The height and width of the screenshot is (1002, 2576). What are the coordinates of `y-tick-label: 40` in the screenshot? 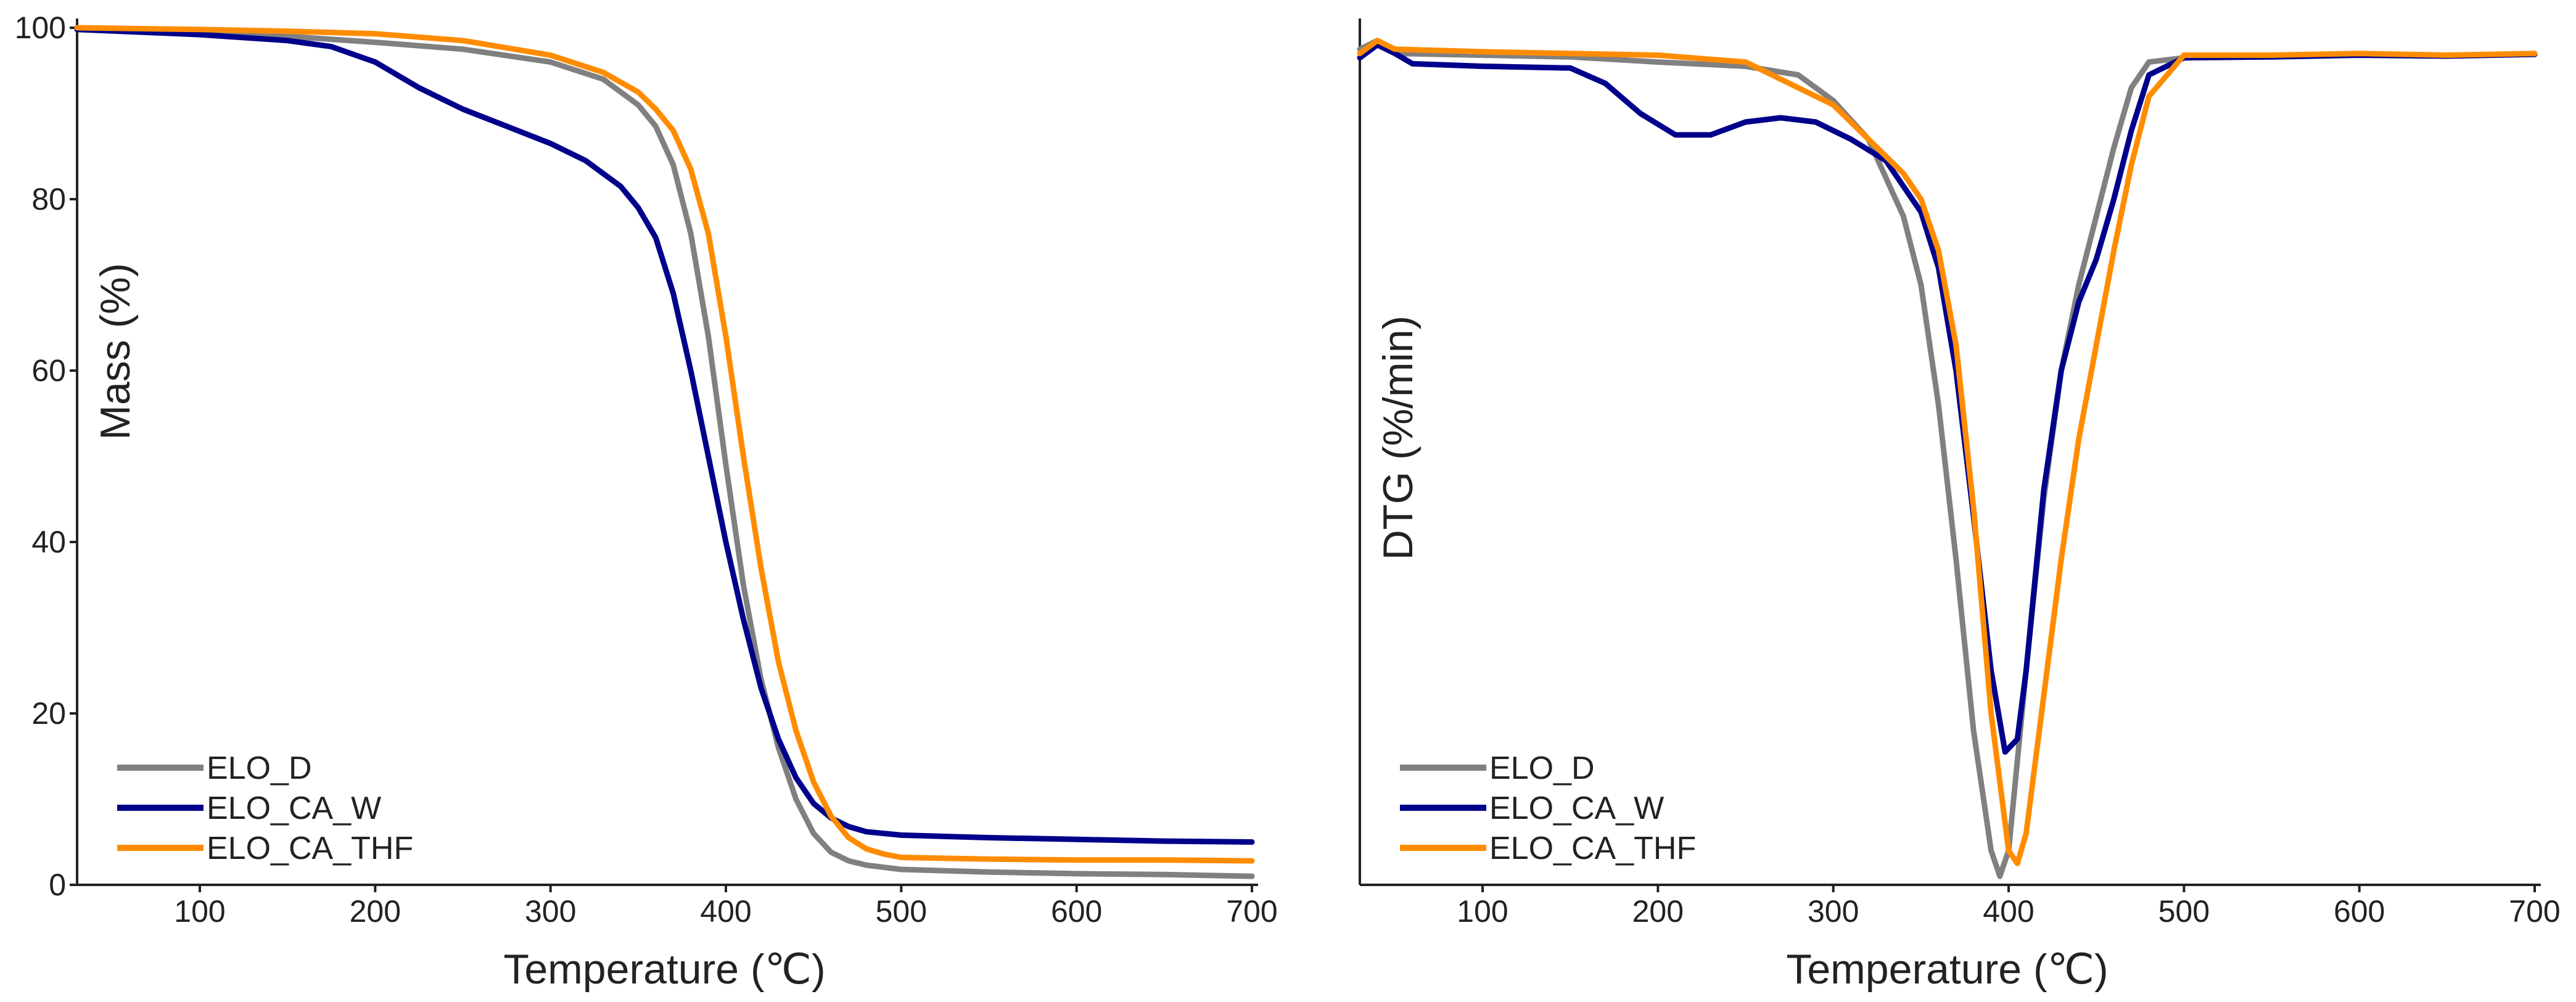 It's located at (48, 542).